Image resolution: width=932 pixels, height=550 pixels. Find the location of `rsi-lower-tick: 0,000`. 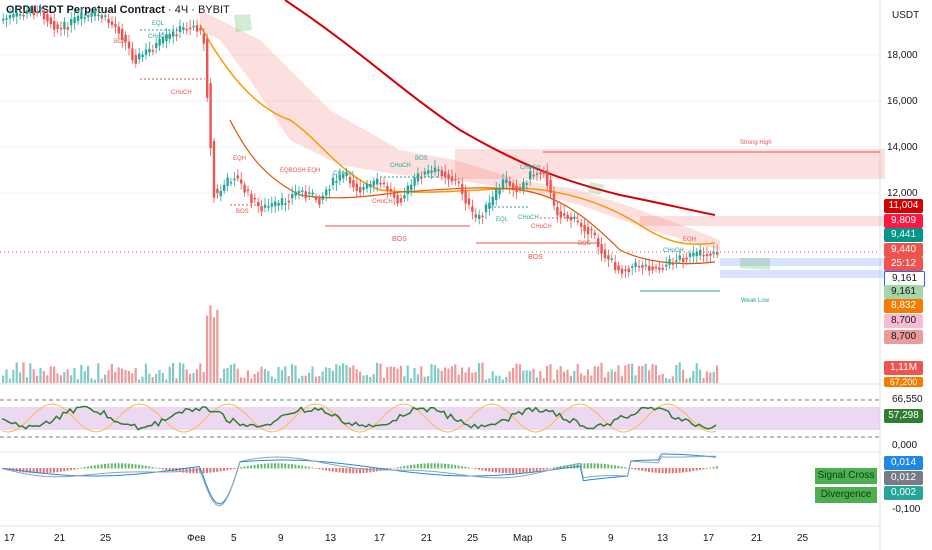

rsi-lower-tick: 0,000 is located at coordinates (905, 445).